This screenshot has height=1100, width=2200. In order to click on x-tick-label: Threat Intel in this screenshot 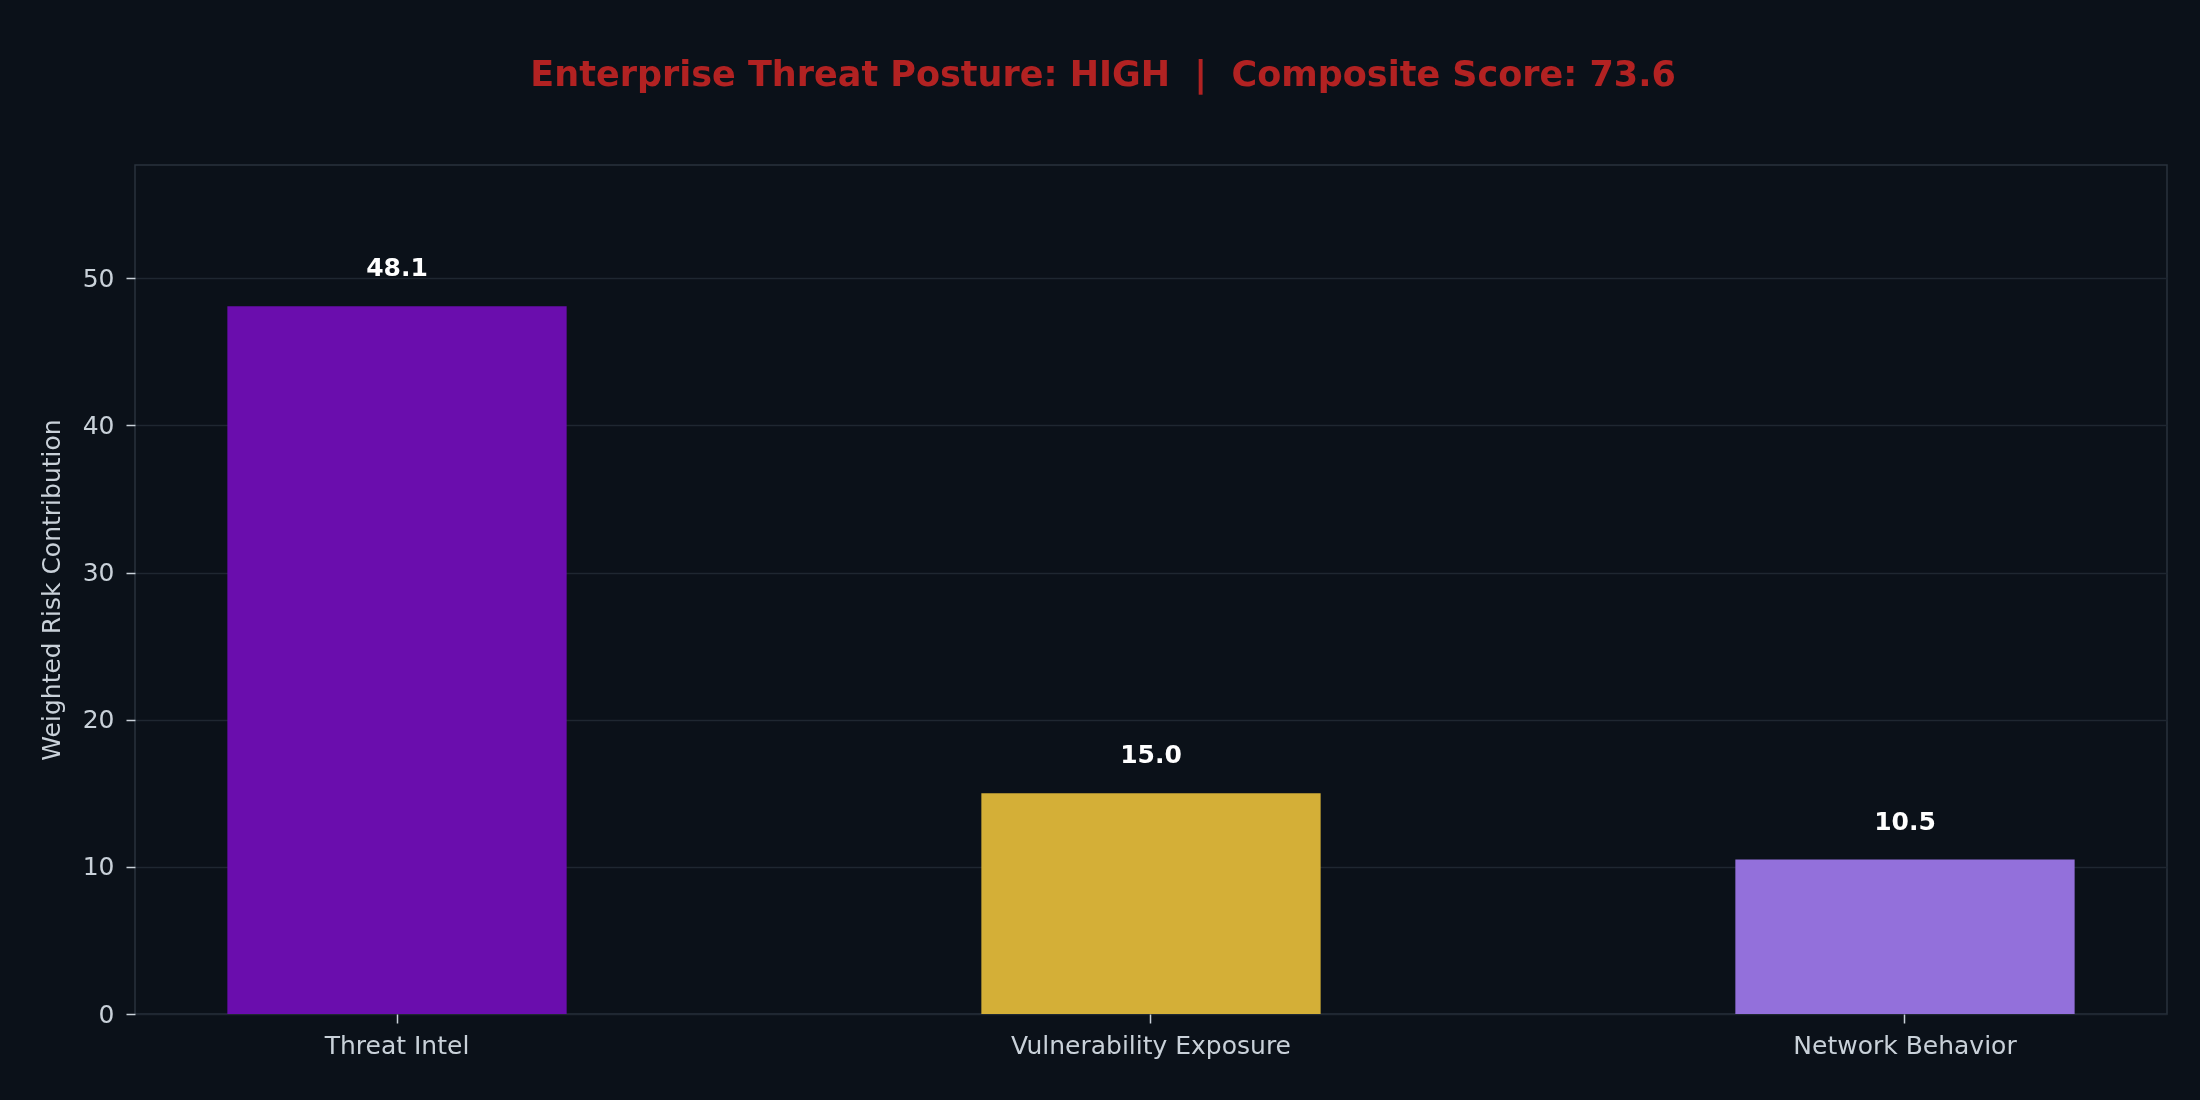, I will do `click(396, 1045)`.